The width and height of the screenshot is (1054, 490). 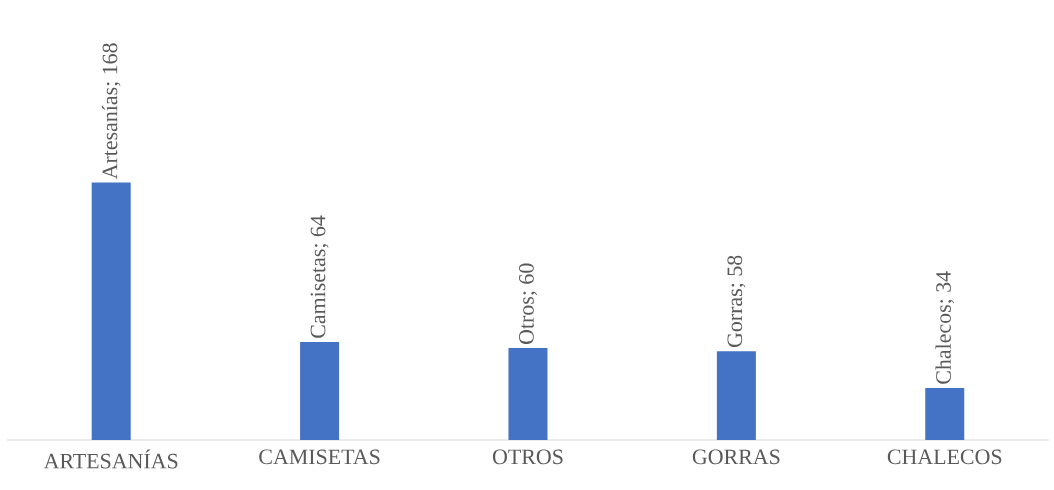 What do you see at coordinates (319, 457) in the screenshot?
I see `x-tick-label: CAMISETAS` at bounding box center [319, 457].